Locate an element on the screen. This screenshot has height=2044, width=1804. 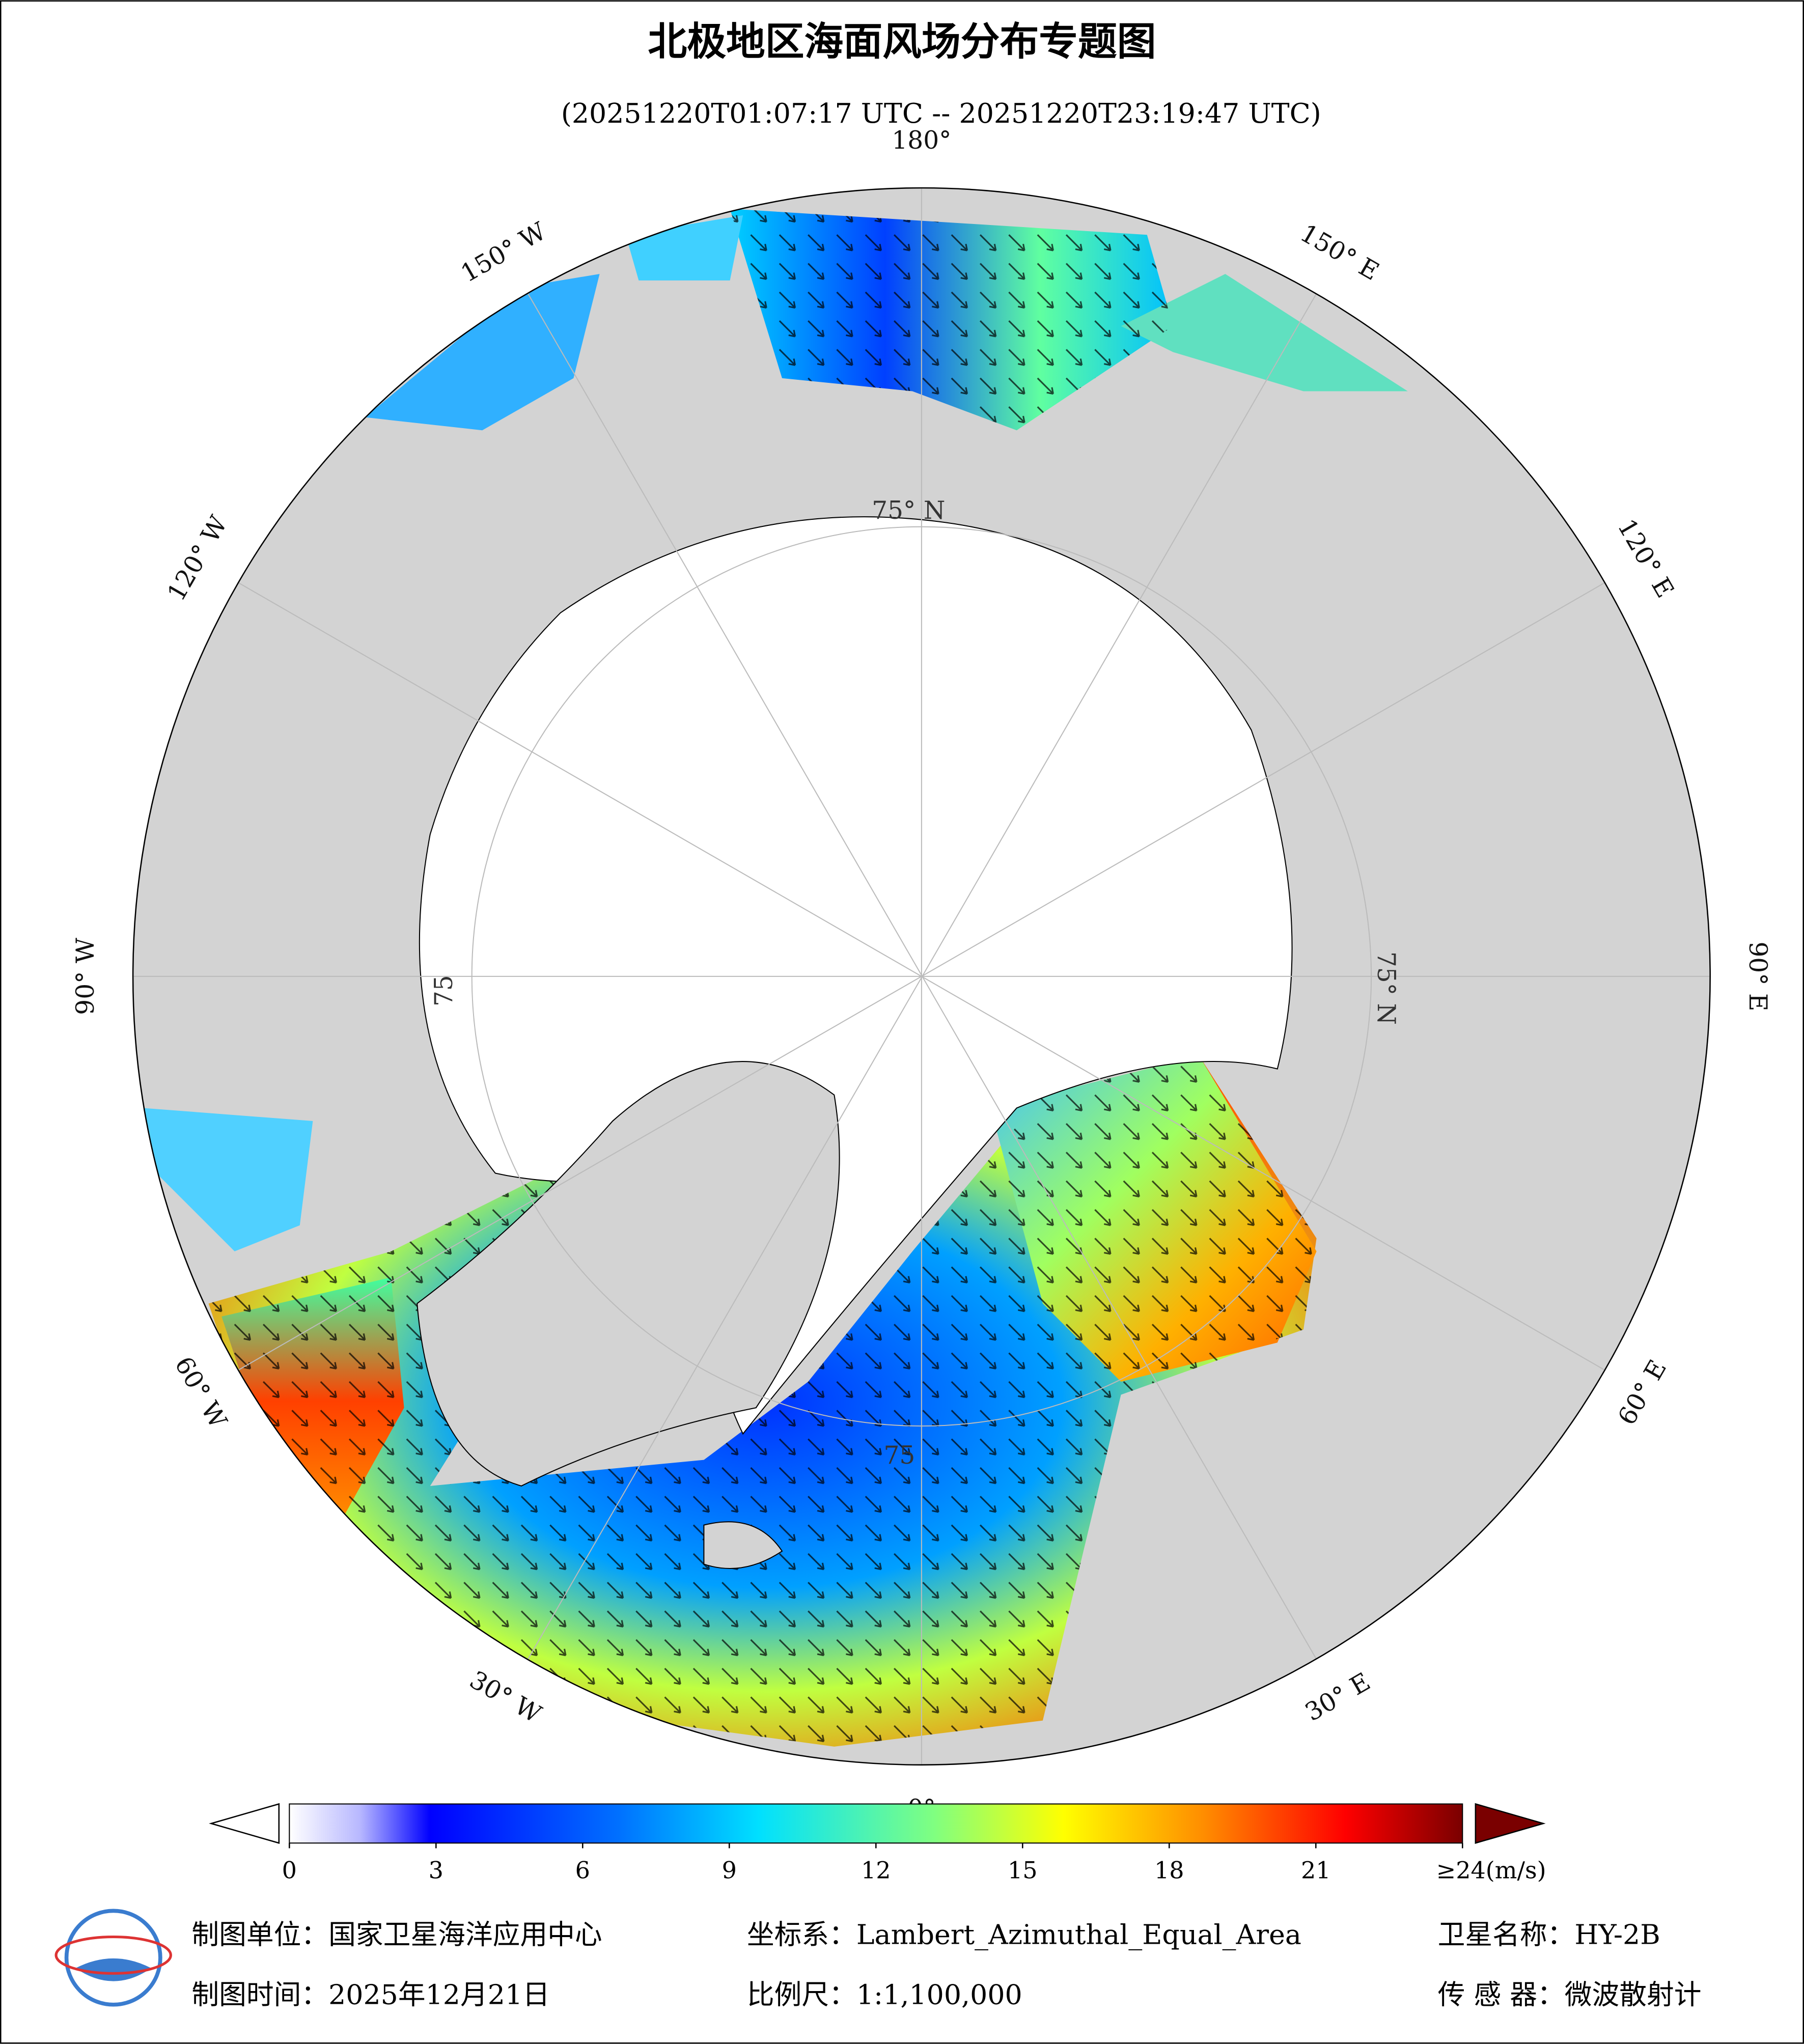
colorbar-tick-label: 15 is located at coordinates (1023, 1870).